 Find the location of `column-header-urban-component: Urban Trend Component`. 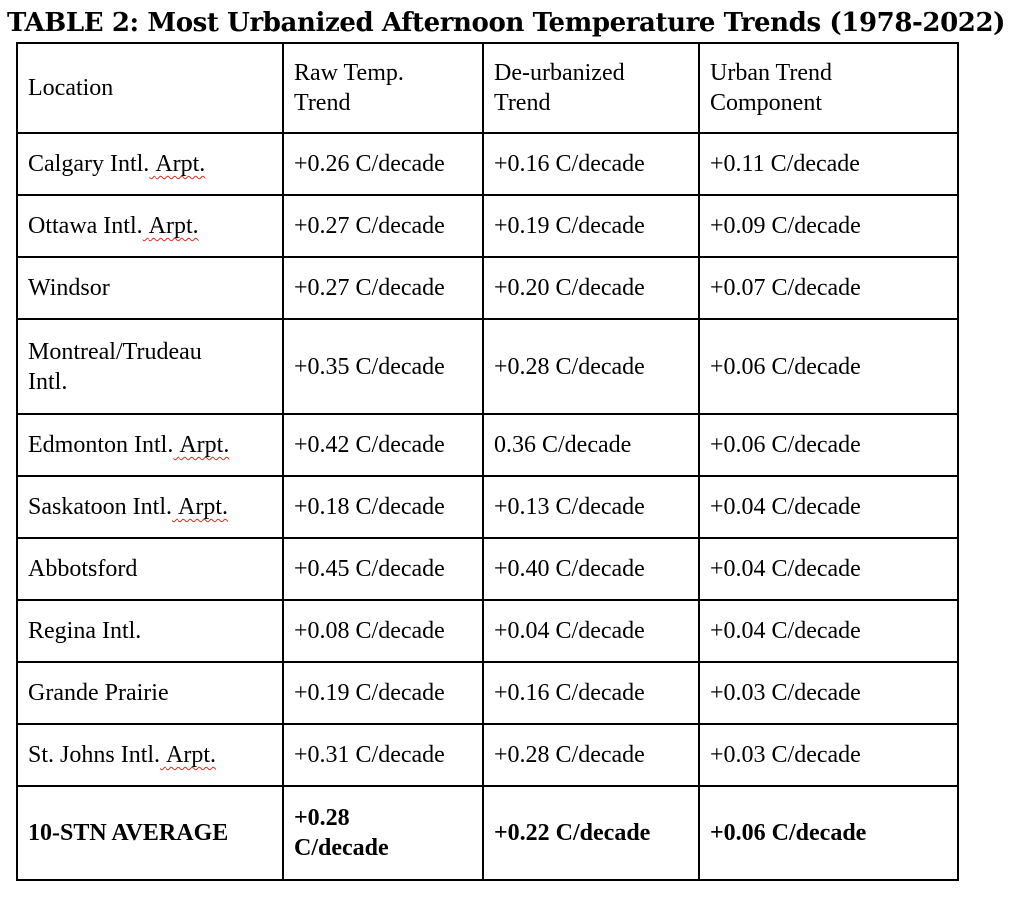

column-header-urban-component: Urban Trend Component is located at coordinates (828, 88).